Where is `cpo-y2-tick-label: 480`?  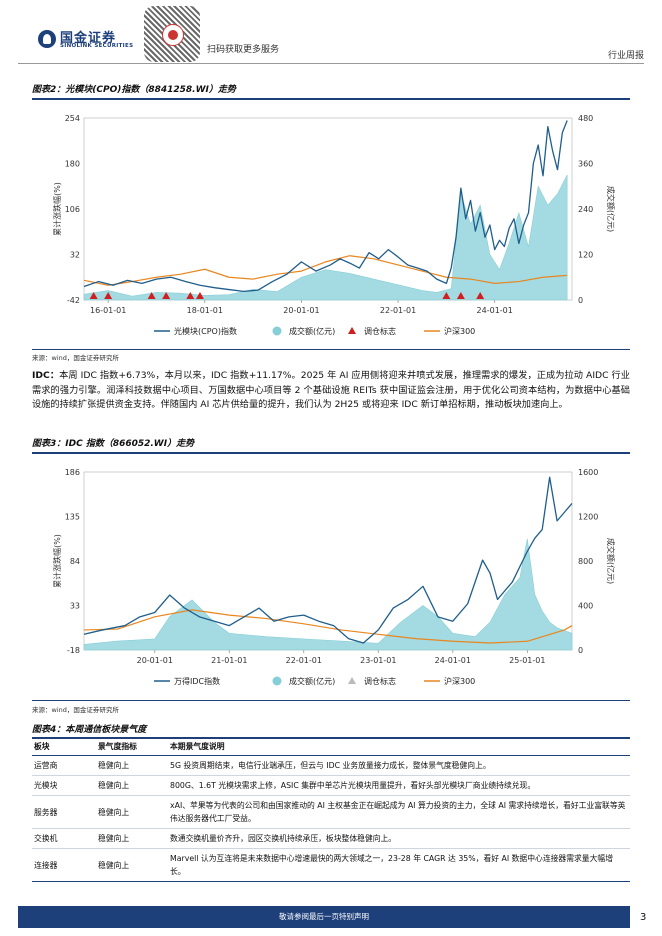
cpo-y2-tick-label: 480 is located at coordinates (585, 118).